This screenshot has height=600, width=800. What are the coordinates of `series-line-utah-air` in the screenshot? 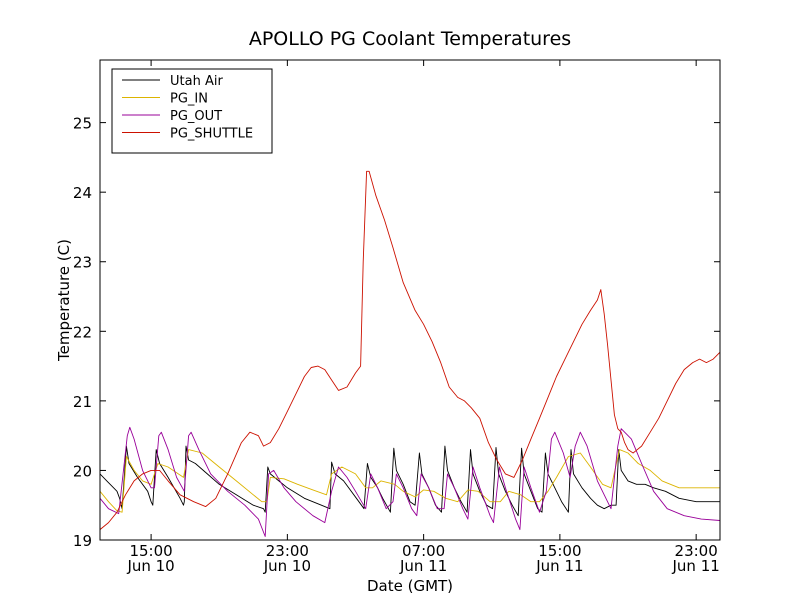 It's located at (410, 481).